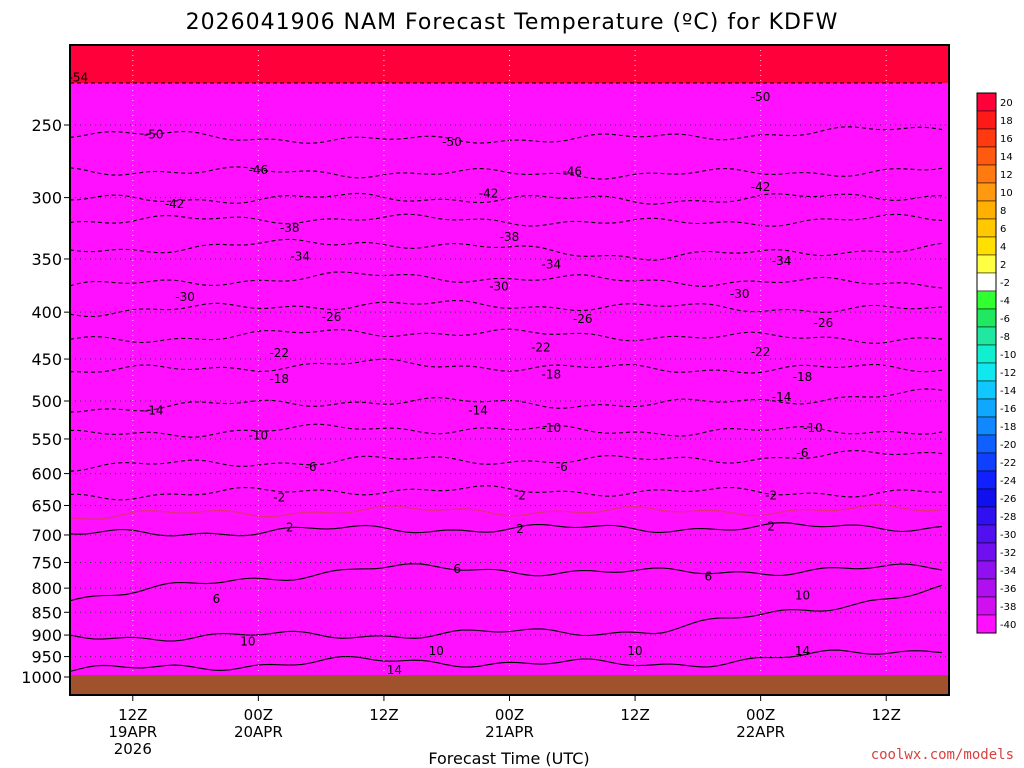 Image resolution: width=1024 pixels, height=768 pixels. Describe the element at coordinates (46, 125) in the screenshot. I see `y-tick-label: 250` at that location.